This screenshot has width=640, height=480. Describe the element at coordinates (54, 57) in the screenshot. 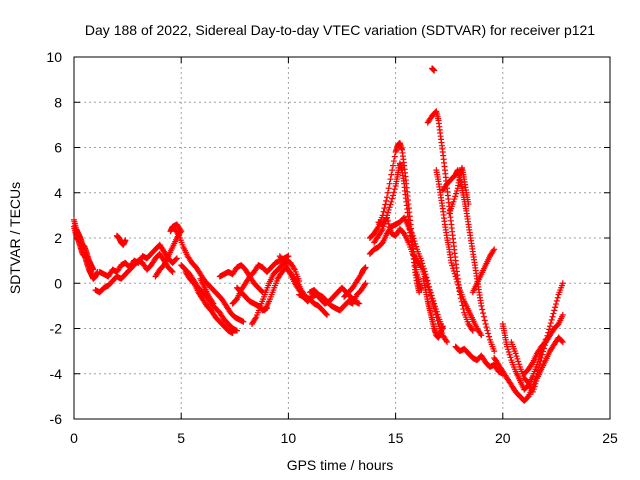

I see `y-tick-label: 10` at that location.